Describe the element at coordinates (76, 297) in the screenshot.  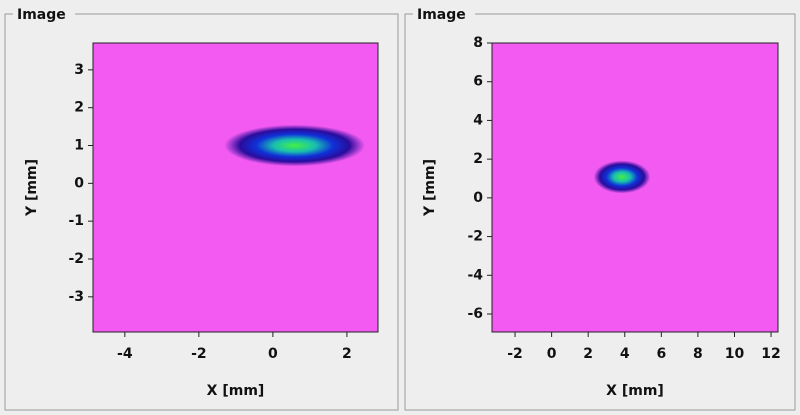
I see `y-tick-label: -3` at that location.